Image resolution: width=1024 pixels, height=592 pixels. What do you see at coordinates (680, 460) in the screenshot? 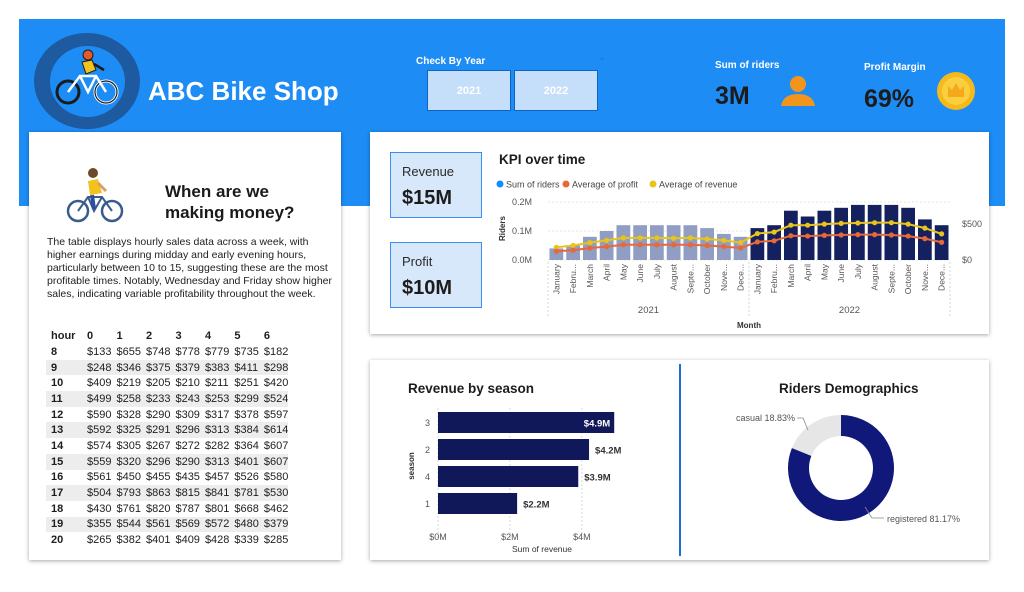
I see `divider` at bounding box center [680, 460].